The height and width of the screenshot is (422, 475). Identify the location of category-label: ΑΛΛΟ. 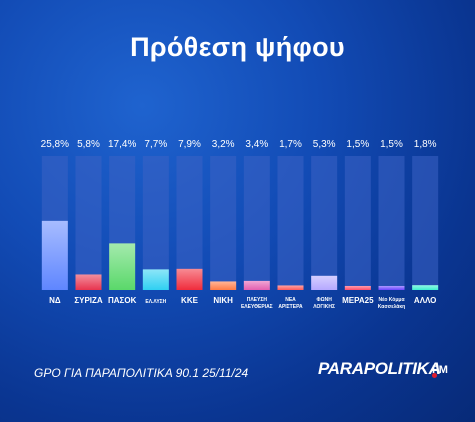
(425, 300).